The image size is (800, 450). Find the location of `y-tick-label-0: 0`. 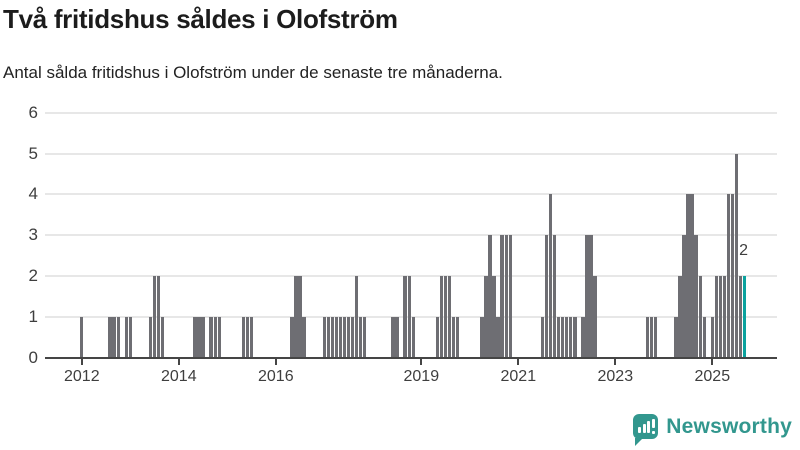

y-tick-label-0: 0 is located at coordinates (33, 358).